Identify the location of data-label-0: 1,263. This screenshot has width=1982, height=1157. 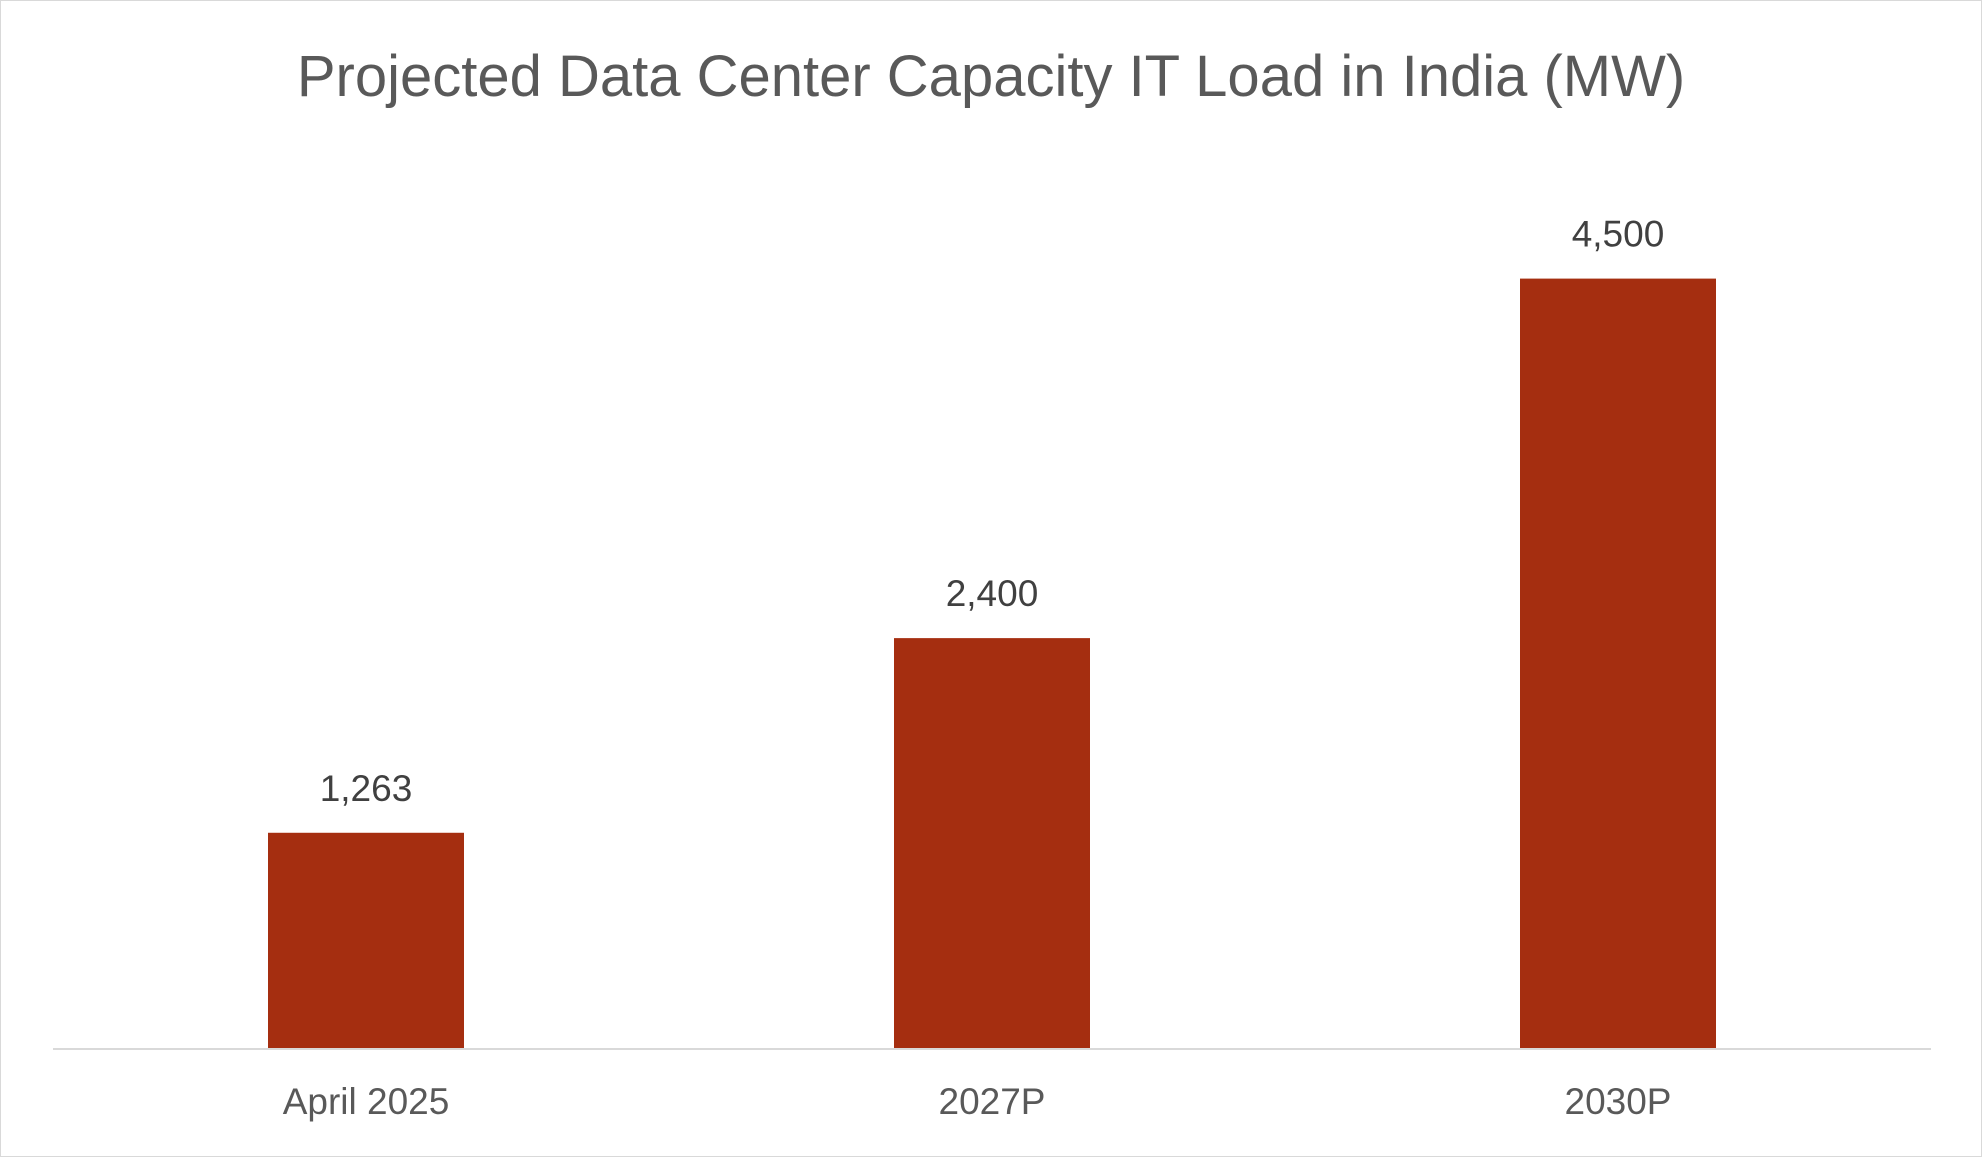
(366, 788).